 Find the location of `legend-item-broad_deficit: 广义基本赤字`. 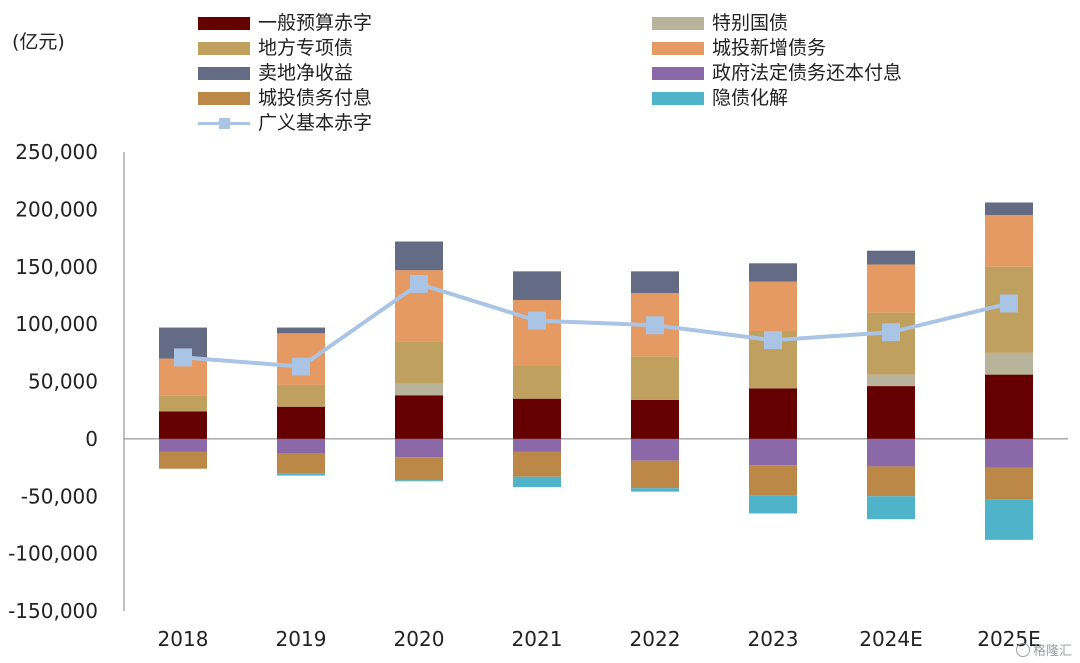

legend-item-broad_deficit: 广义基本赤字 is located at coordinates (285, 123).